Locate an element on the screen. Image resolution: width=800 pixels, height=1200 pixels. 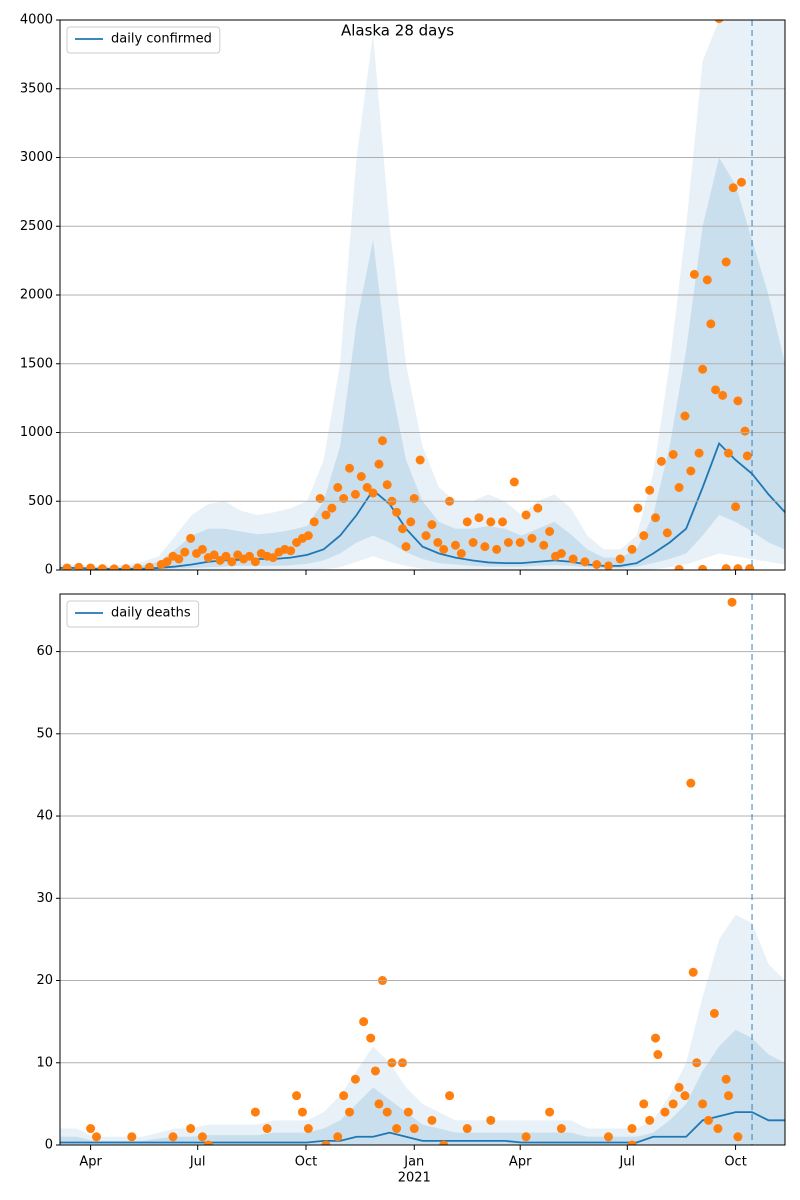
x-year-label: 2021 is located at coordinates (414, 1178).